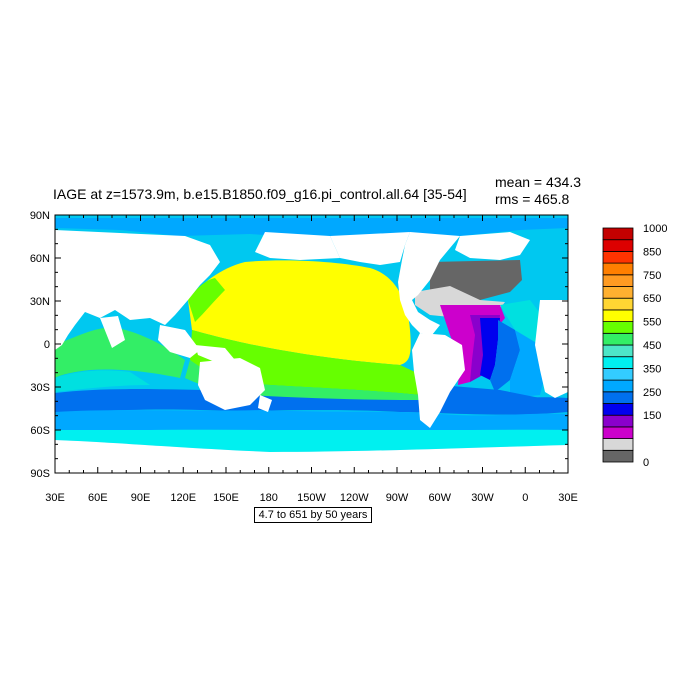  I want to click on colorbar-label: 250, so click(652, 393).